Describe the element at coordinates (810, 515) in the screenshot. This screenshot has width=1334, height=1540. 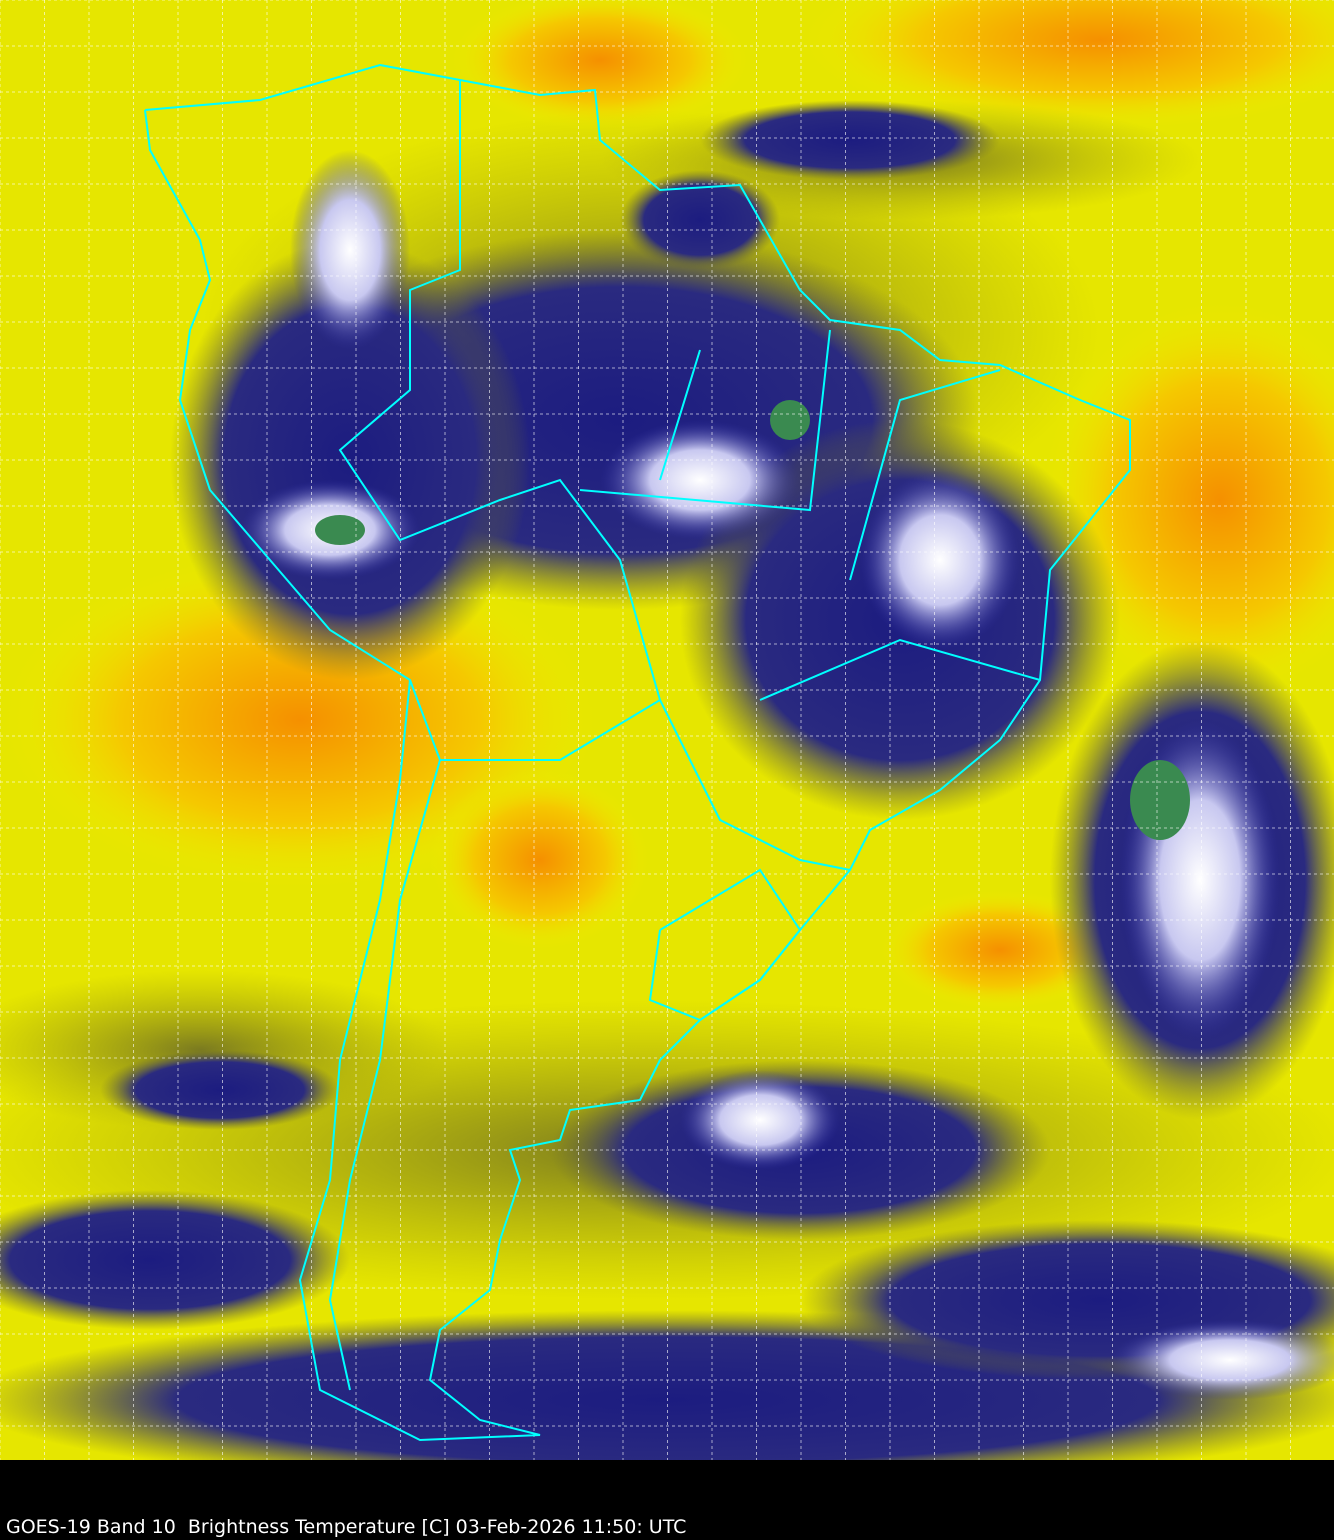
I see `brazil-states` at that location.